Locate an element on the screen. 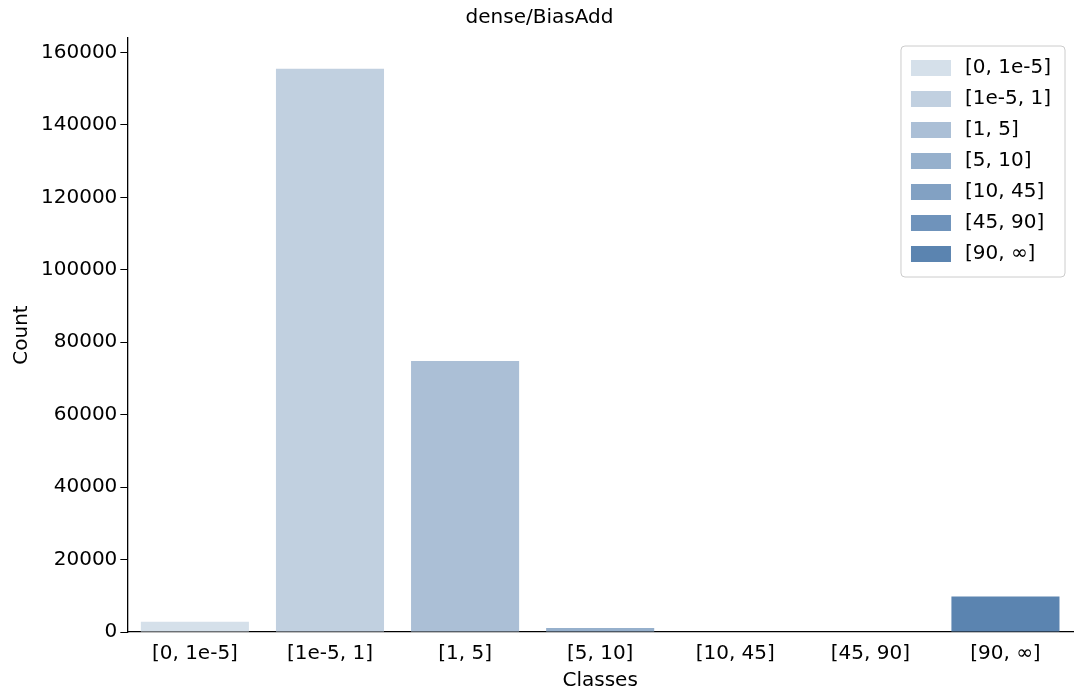 This screenshot has height=697, width=1081. x-tick-label: [1, 5] is located at coordinates (465, 652).